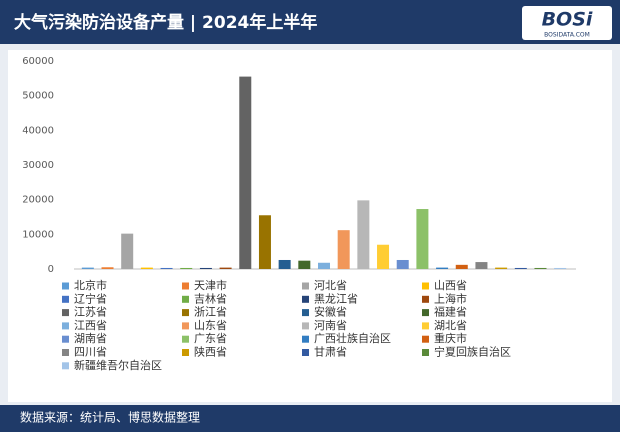 Image resolution: width=620 pixels, height=436 pixels. Describe the element at coordinates (51, 269) in the screenshot. I see `y-tick-label: 0` at that location.